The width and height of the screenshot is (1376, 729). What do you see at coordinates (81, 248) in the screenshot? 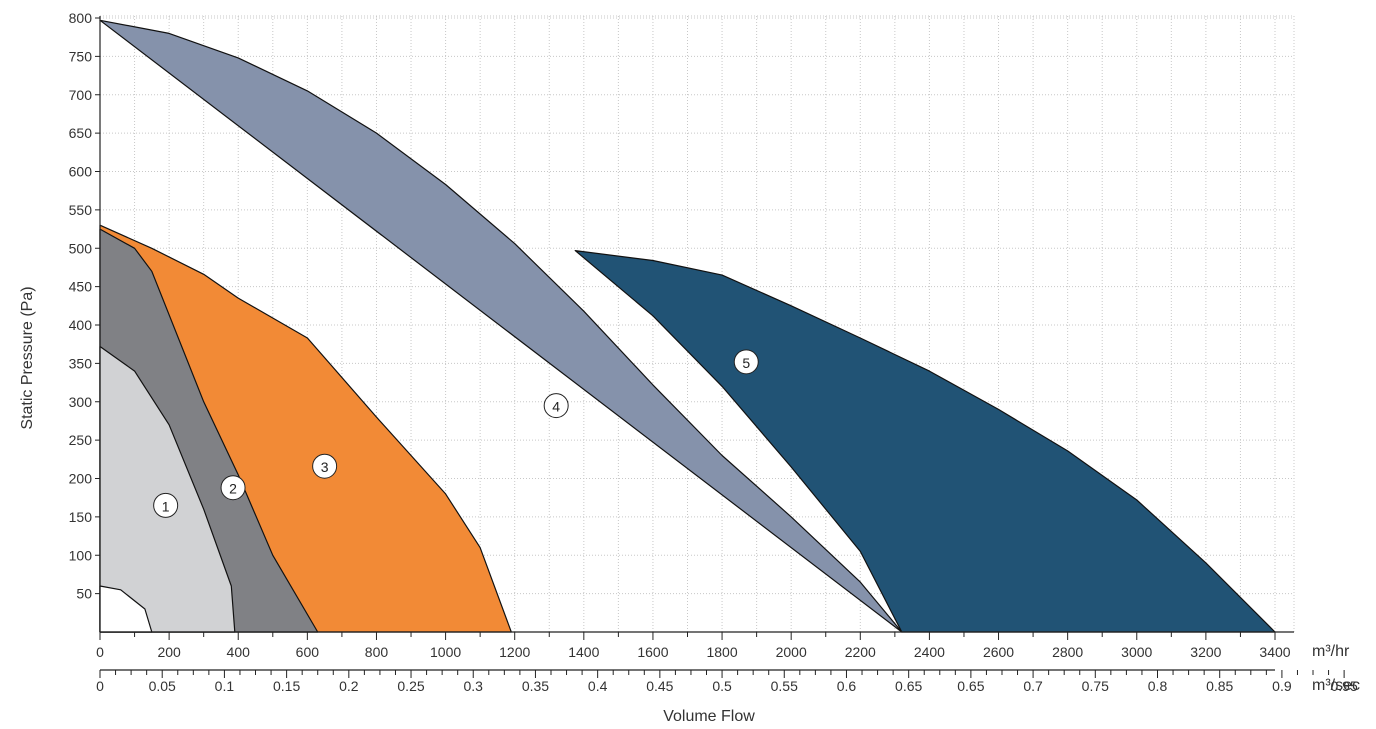
I see `y-tick-label: 500` at bounding box center [81, 248].